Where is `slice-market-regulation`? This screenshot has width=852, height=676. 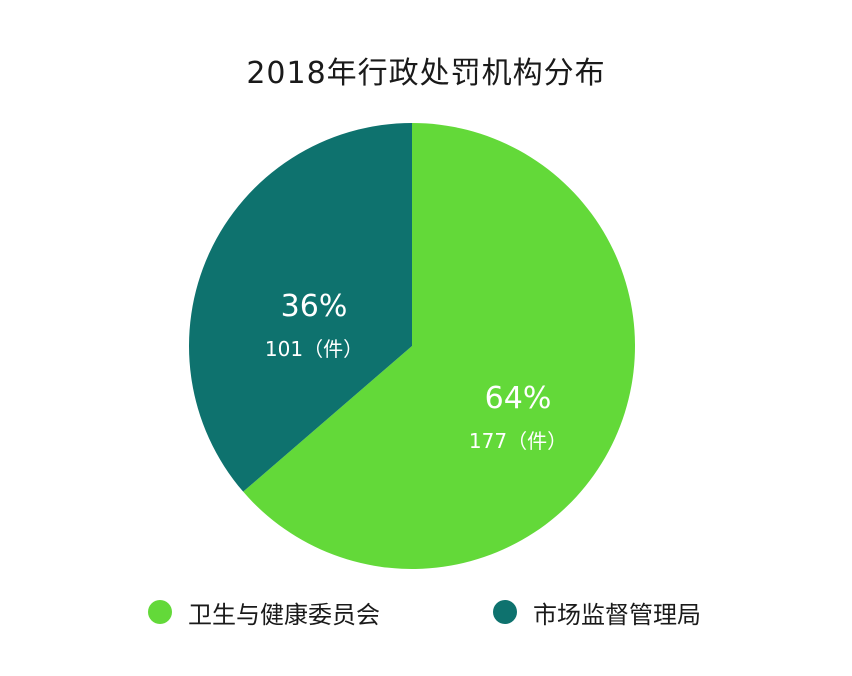 slice-market-regulation is located at coordinates (300, 307).